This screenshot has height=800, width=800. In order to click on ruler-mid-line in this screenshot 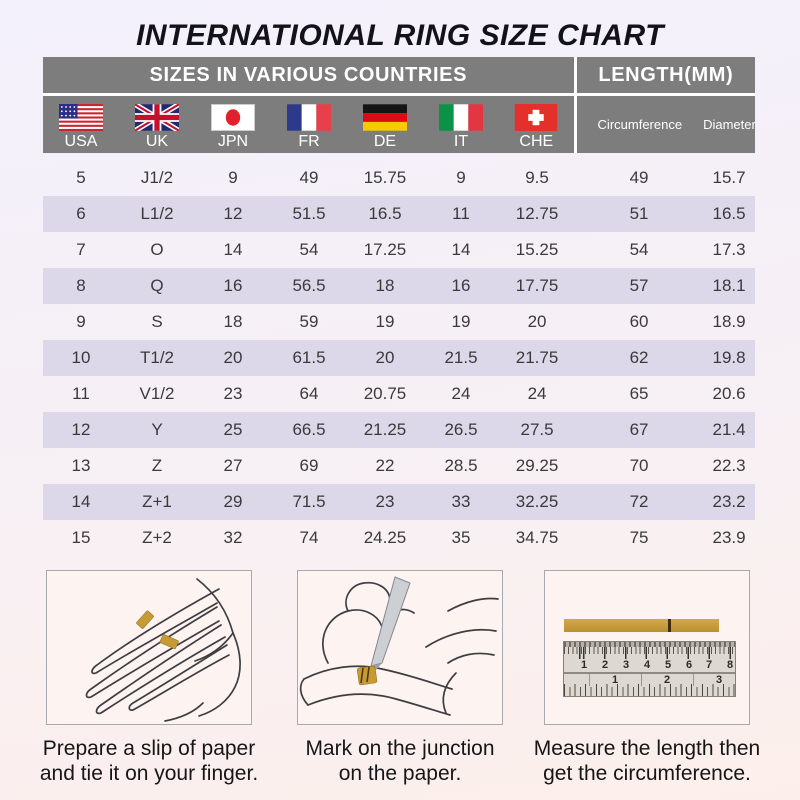, I will do `click(649, 673)`.